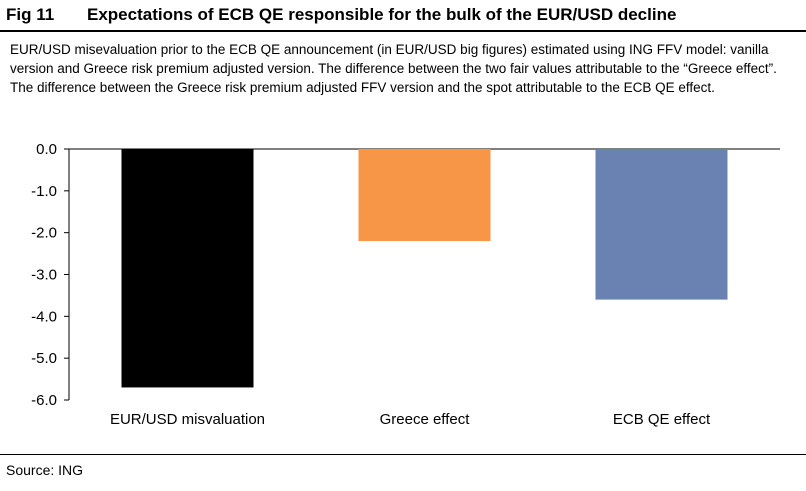 This screenshot has width=806, height=491. What do you see at coordinates (187, 419) in the screenshot?
I see `x-category-label: EUR/USD misvaluation` at bounding box center [187, 419].